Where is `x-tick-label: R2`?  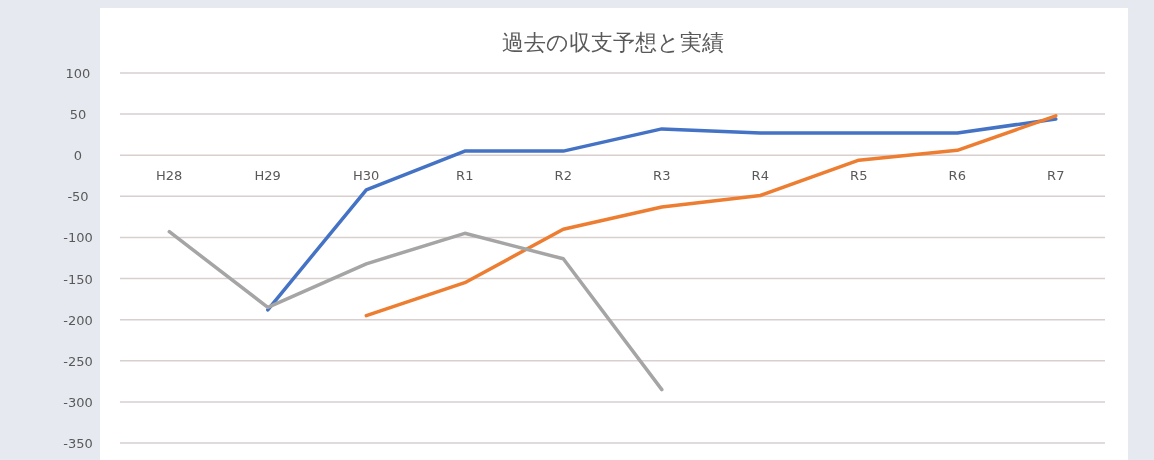 x-tick-label: R2 is located at coordinates (563, 176).